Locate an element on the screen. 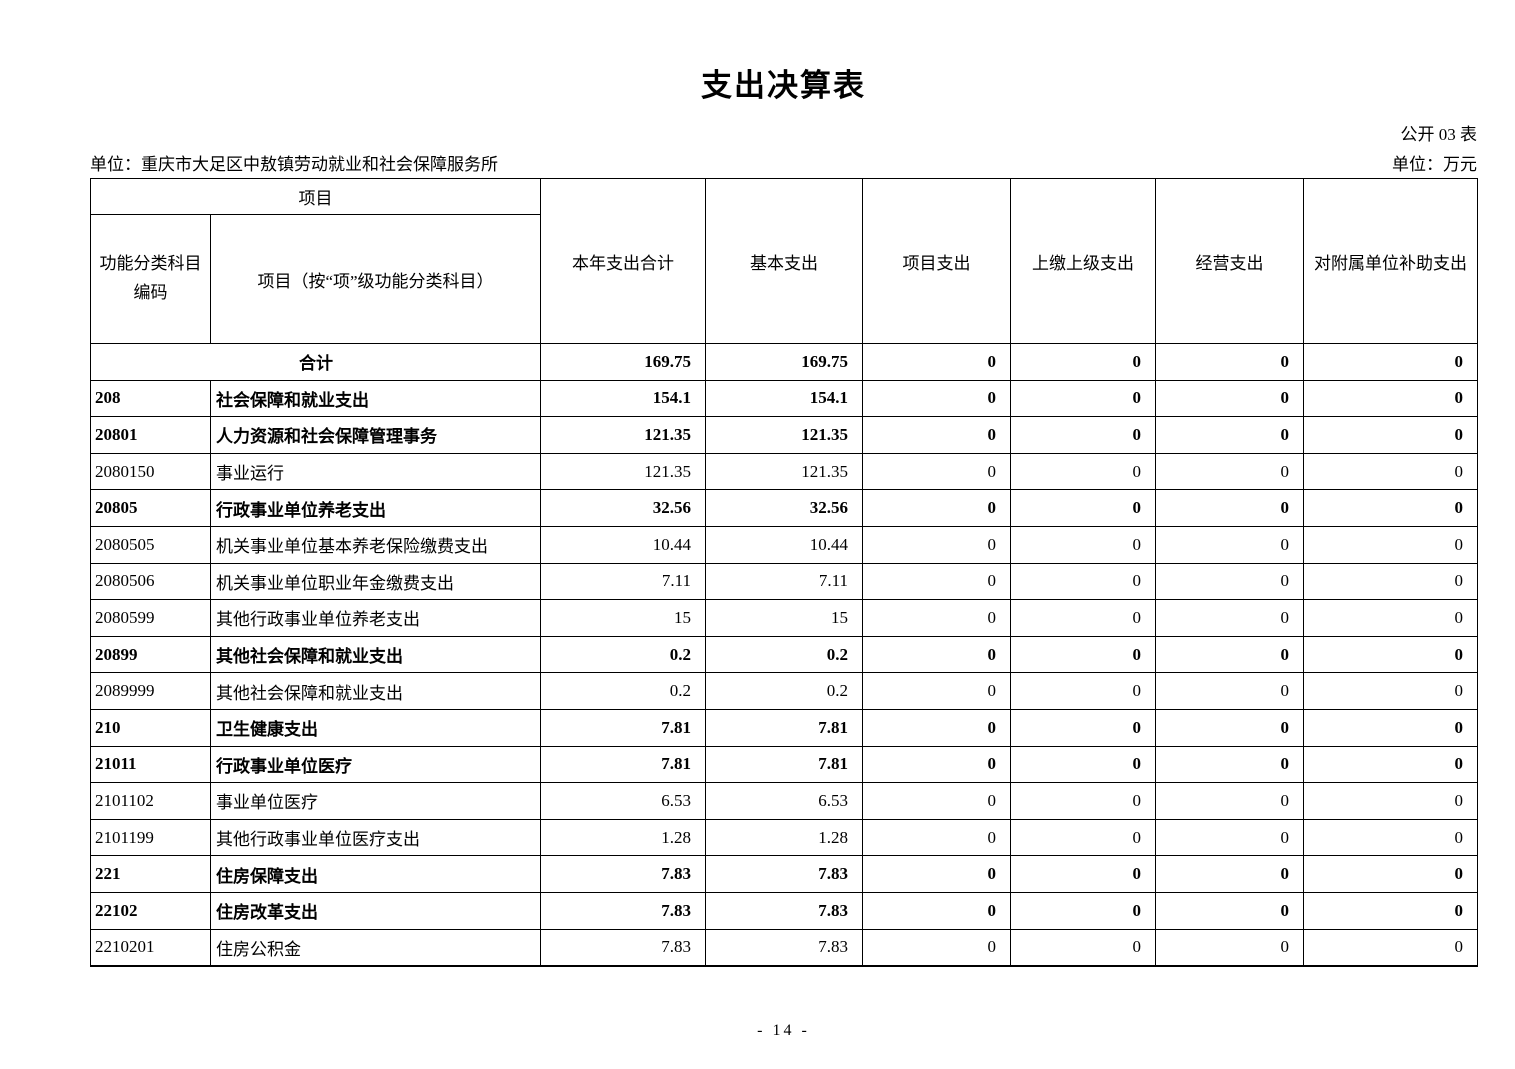 This screenshot has width=1515, height=1069. header-row-2: 功能分类科目 编码 项目（按“项”级功能分类科目） is located at coordinates (784, 279).